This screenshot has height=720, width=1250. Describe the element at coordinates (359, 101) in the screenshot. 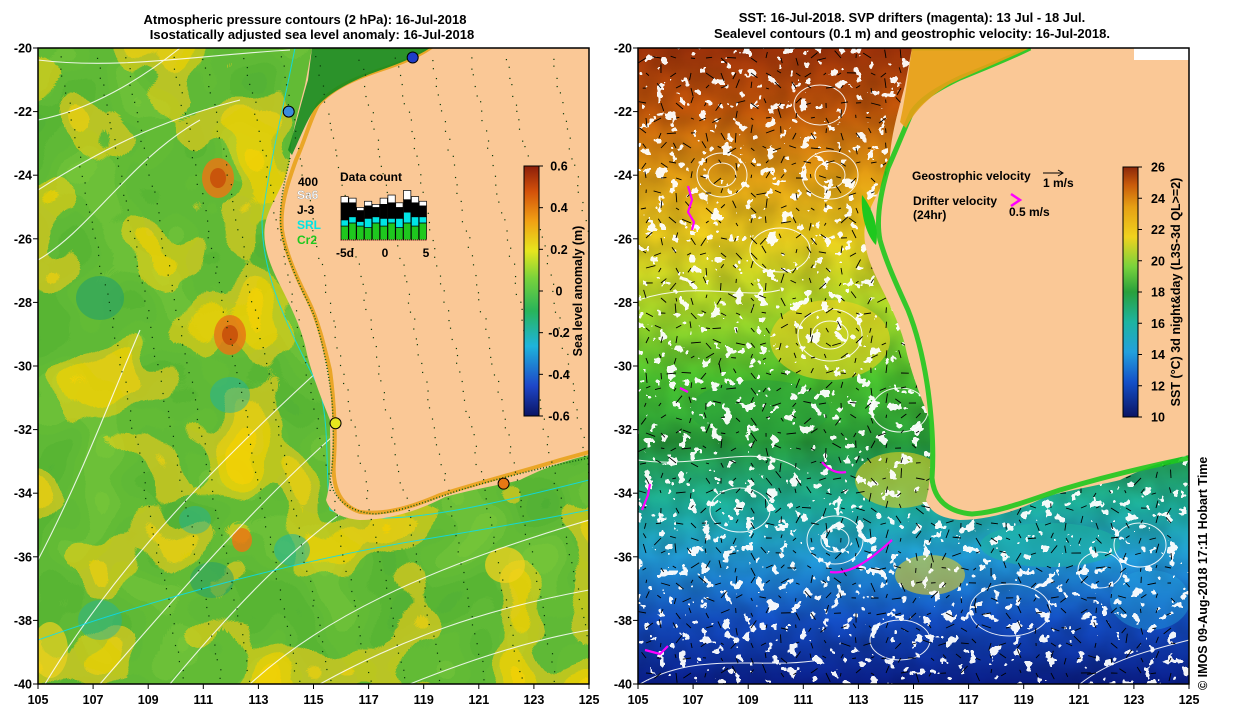

I see `coast-green-top` at that location.